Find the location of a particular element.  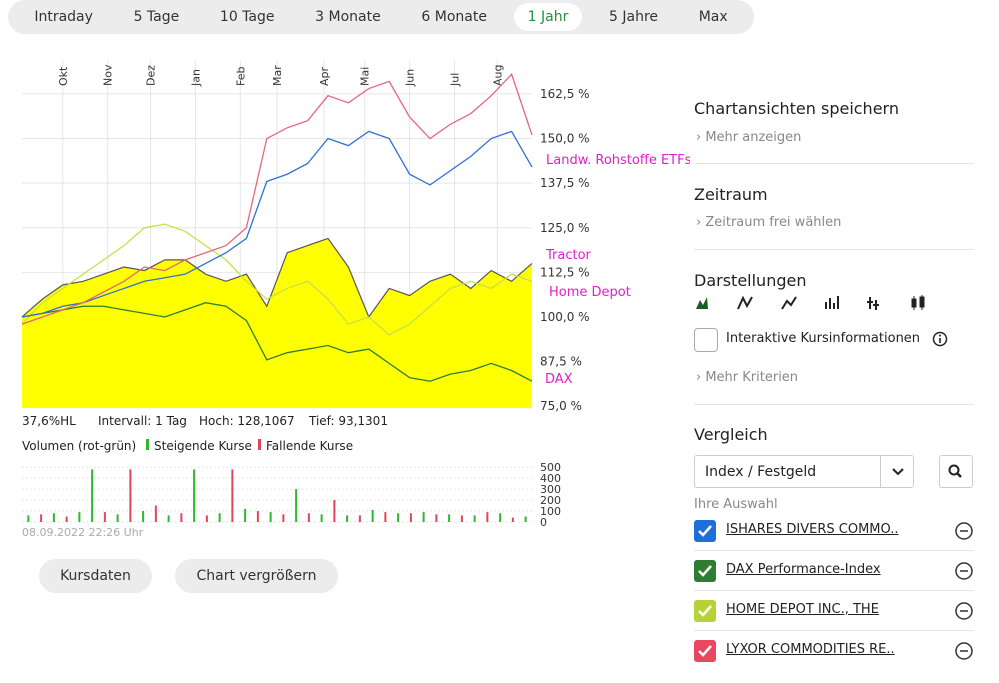

divider is located at coordinates (880, 471).